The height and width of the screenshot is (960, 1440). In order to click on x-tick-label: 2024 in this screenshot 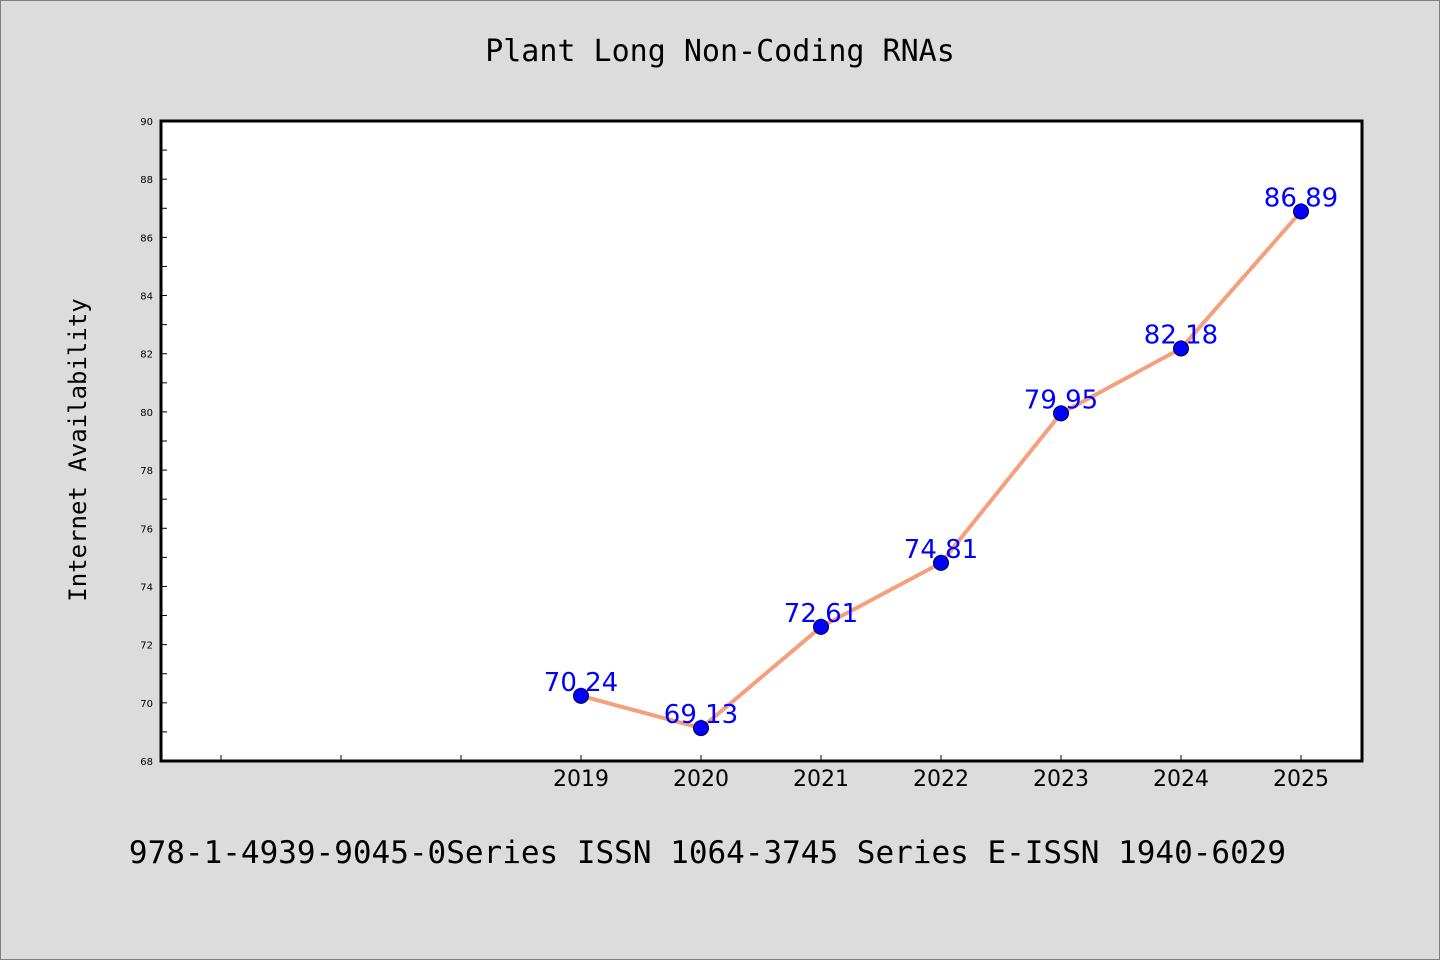, I will do `click(1181, 779)`.